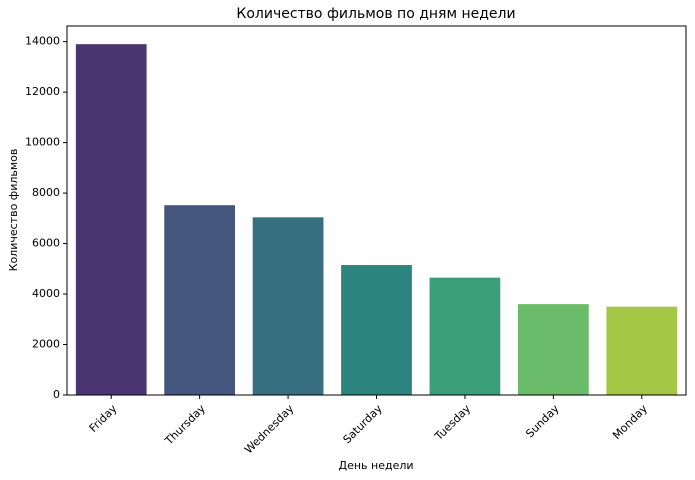 The width and height of the screenshot is (695, 480). I want to click on y-tick-label: 6000, so click(46, 243).